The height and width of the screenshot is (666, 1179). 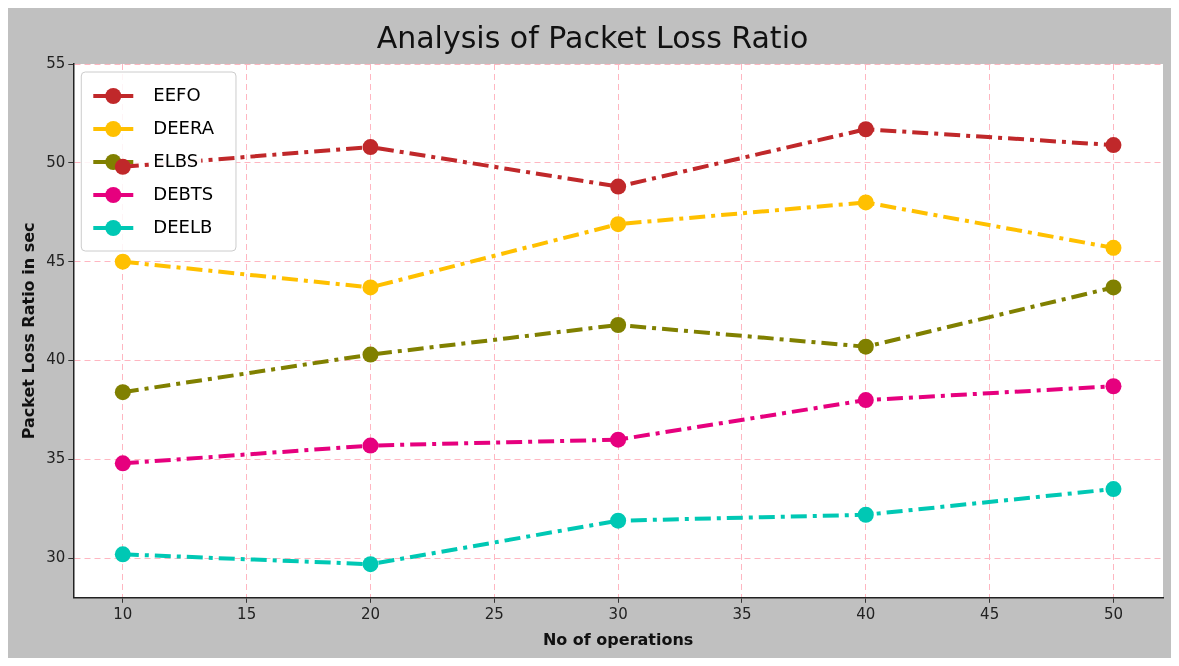 I want to click on x-tick-label: 40, so click(x=866, y=613).